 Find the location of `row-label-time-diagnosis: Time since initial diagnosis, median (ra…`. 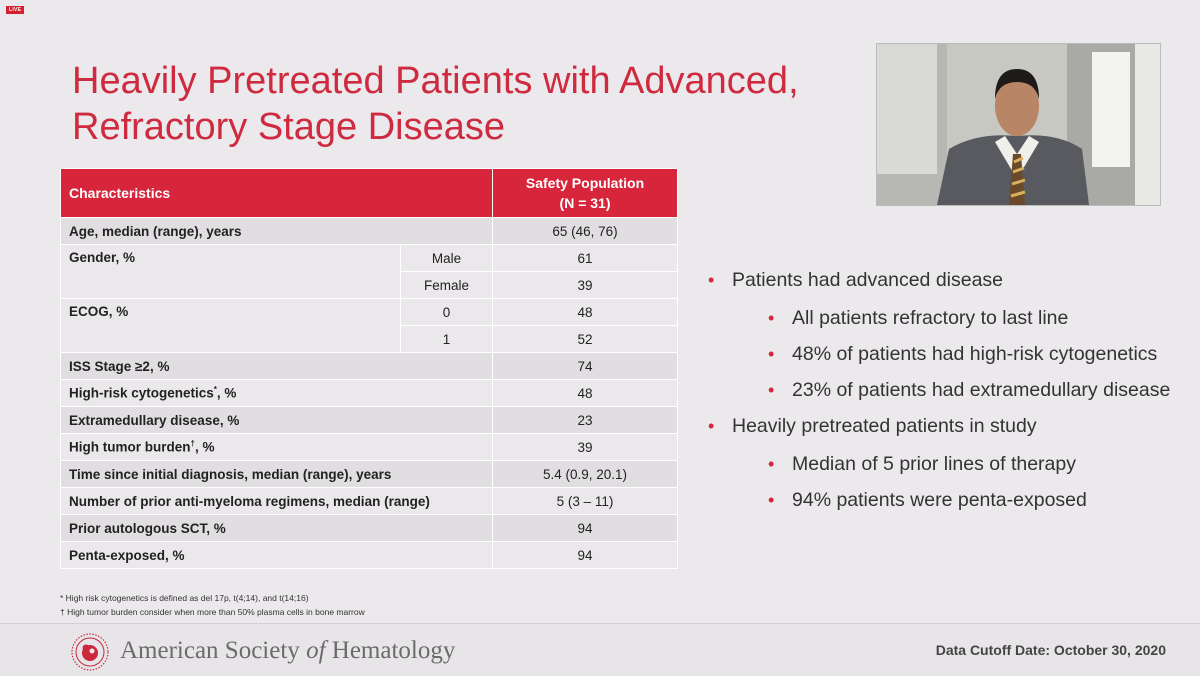

row-label-time-diagnosis: Time since initial diagnosis, median (ra… is located at coordinates (276, 474).